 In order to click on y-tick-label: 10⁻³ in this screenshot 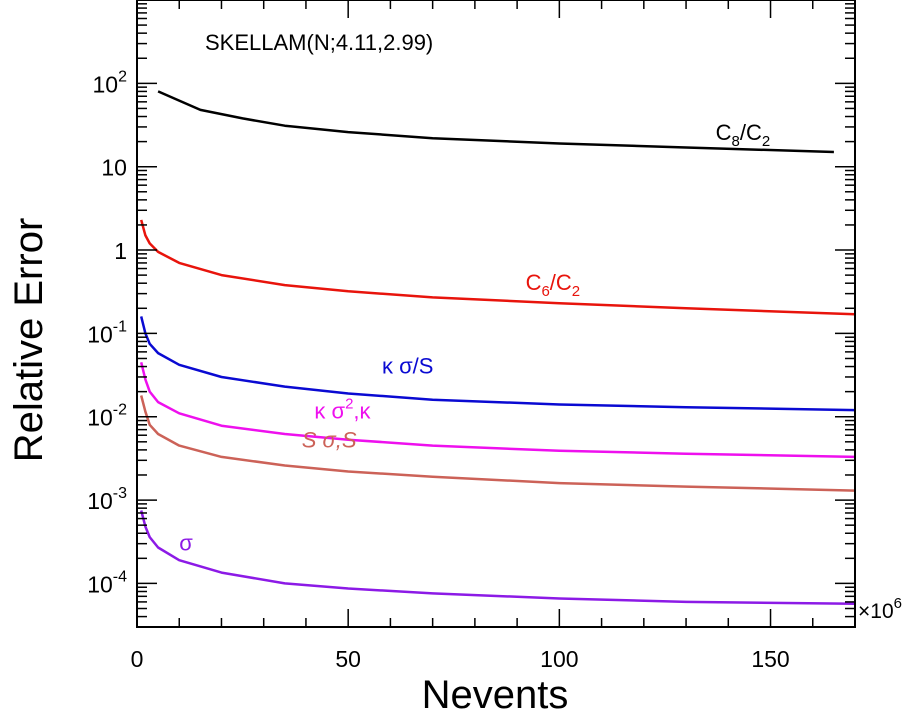, I will do `click(107, 499)`.